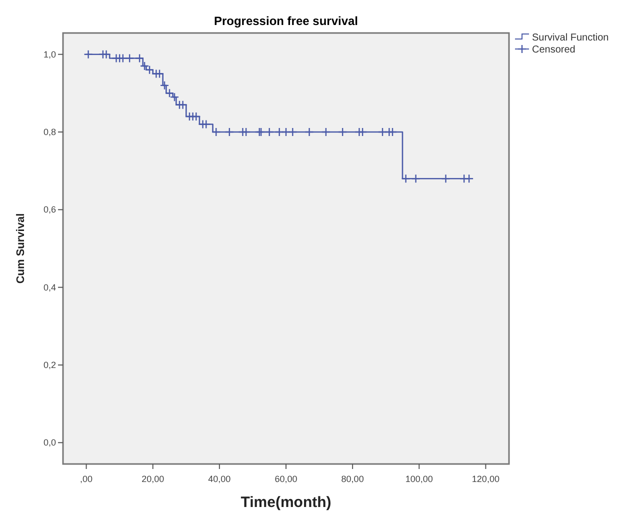 The height and width of the screenshot is (523, 638). Describe the element at coordinates (554, 50) in the screenshot. I see `legend-label: Censored` at that location.